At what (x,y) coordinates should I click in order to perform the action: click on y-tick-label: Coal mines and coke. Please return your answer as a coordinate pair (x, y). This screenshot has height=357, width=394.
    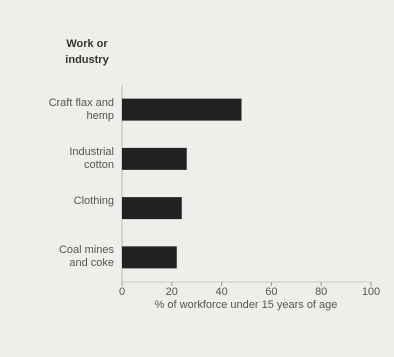
    Looking at the image, I should click on (86, 257).